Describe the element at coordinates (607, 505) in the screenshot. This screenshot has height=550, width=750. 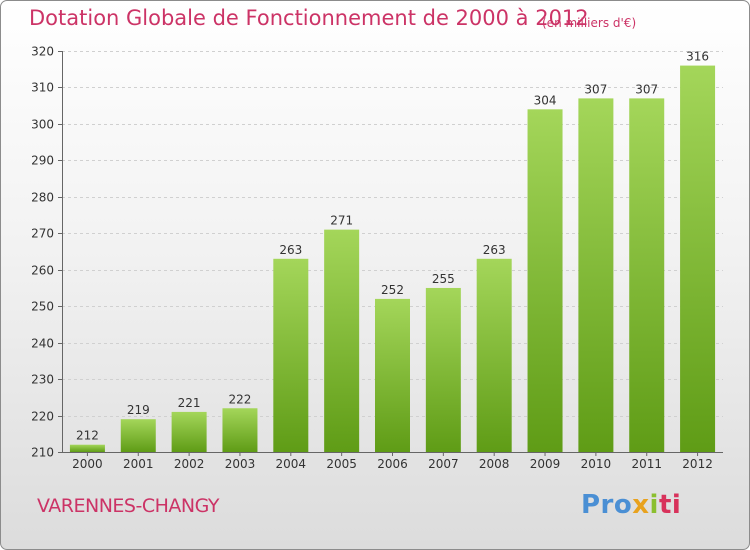
I see `logo-part: Pro` at that location.